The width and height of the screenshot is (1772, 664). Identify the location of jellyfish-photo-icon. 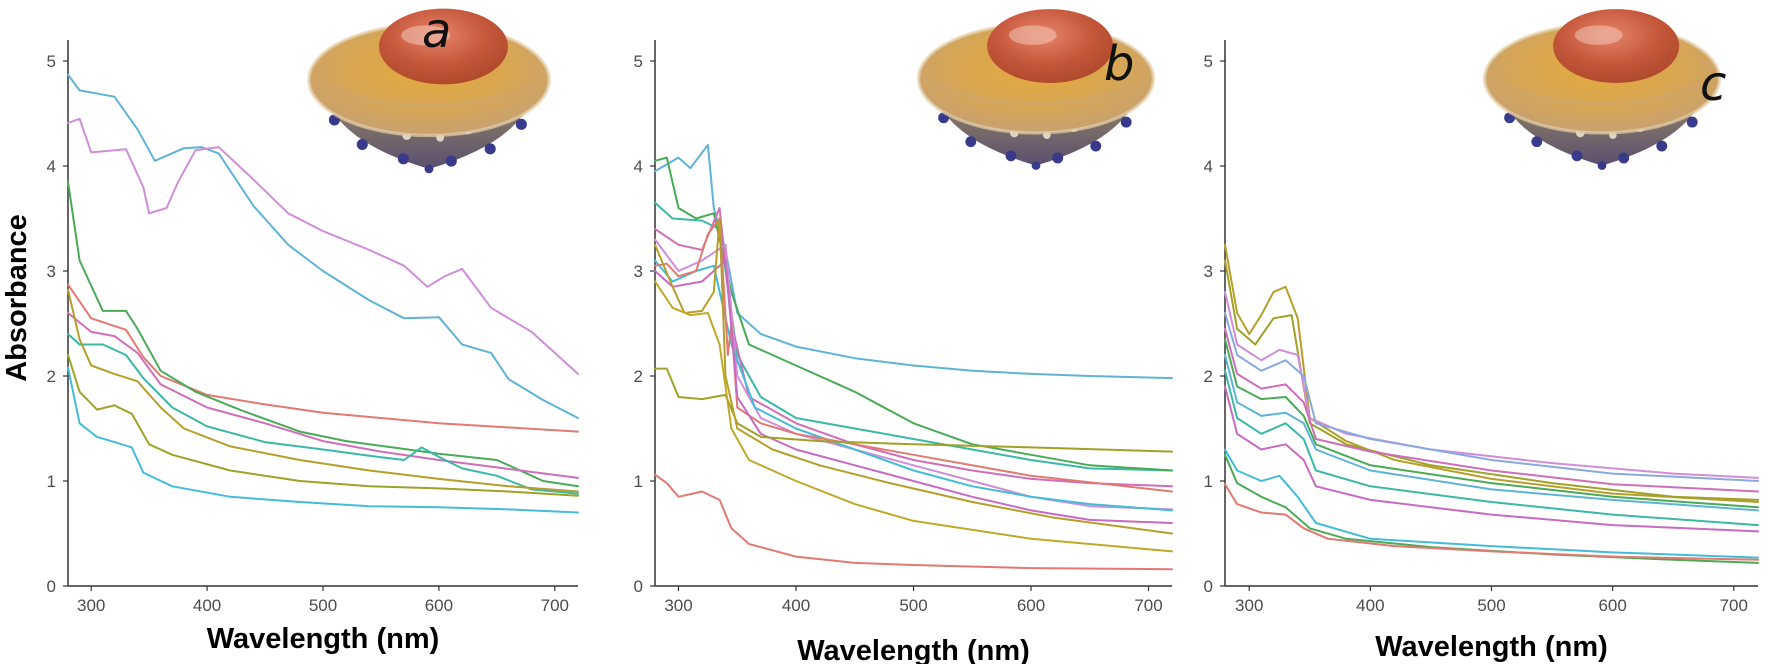
(1602, 89).